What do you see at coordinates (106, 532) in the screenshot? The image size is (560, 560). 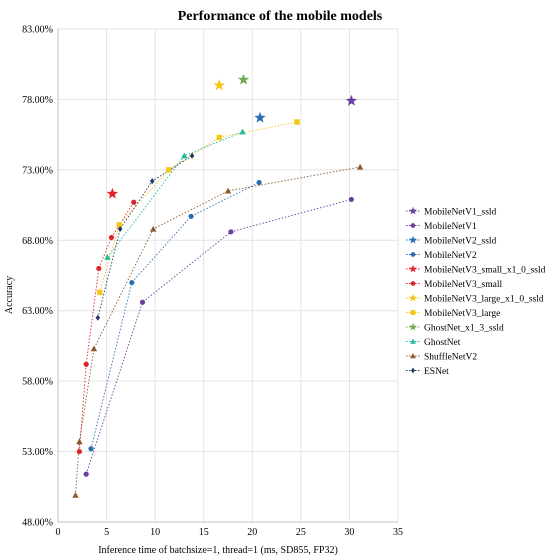 I see `x-tick-label: 5` at bounding box center [106, 532].